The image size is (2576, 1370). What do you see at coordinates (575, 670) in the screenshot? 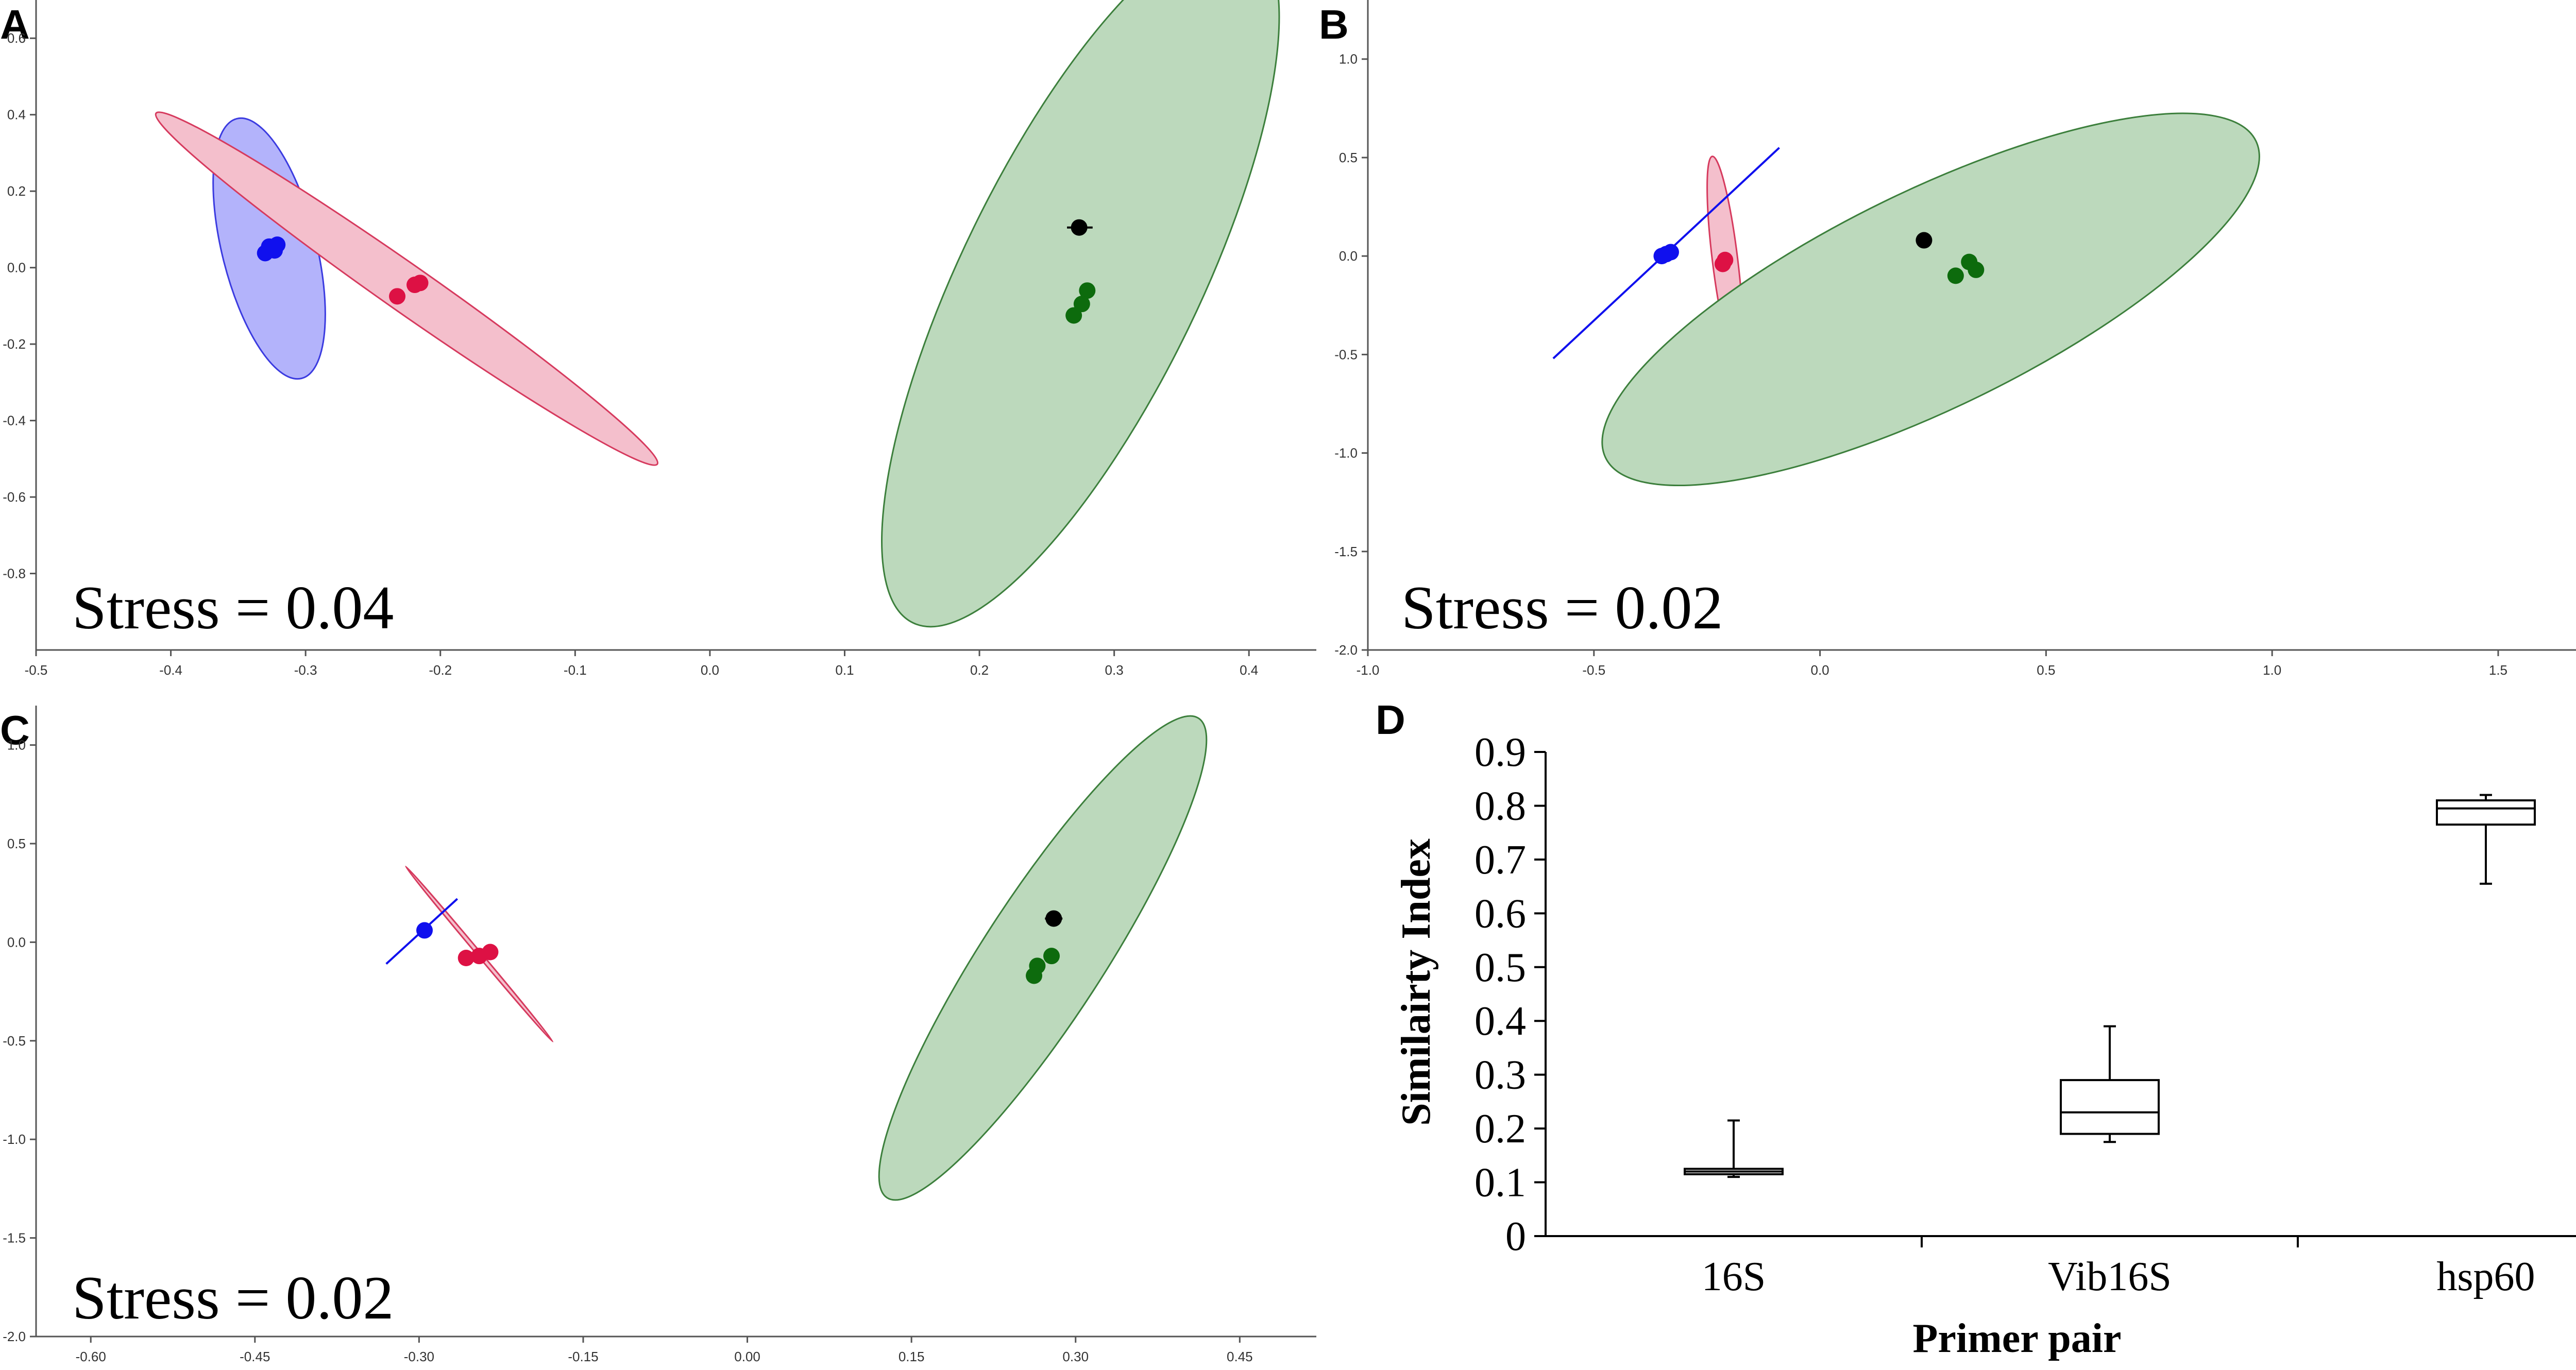
I see `x-tick-label: -0.1` at bounding box center [575, 670].